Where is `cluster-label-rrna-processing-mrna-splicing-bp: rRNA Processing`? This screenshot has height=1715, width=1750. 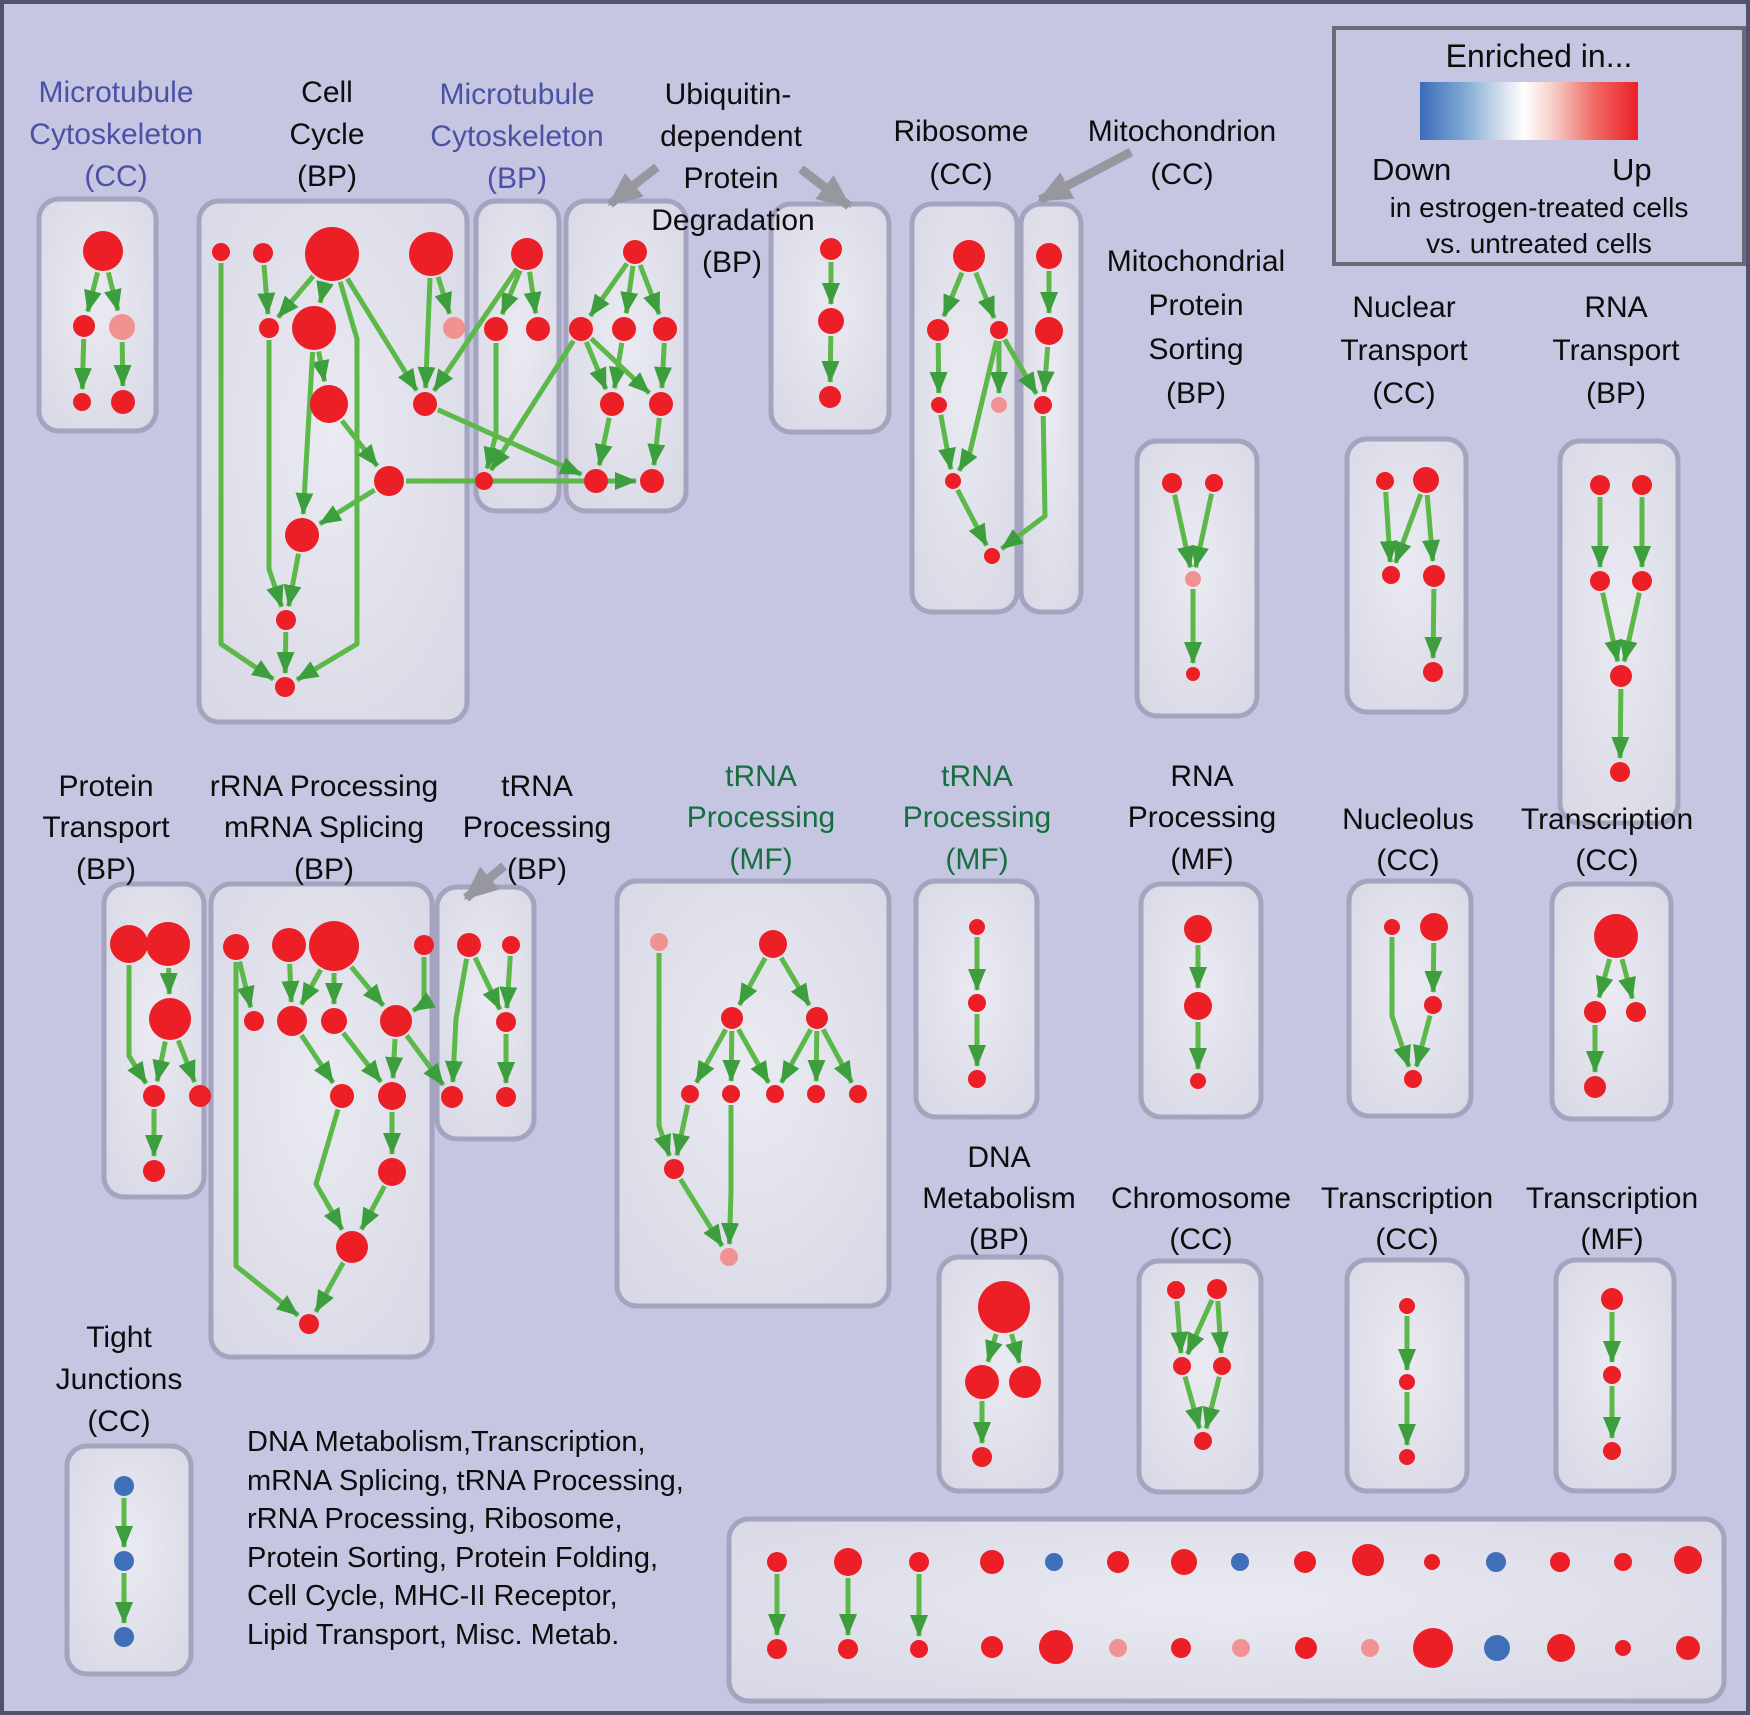
cluster-label-rrna-processing-mrna-splicing-bp: rRNA Processing is located at coordinates (324, 786).